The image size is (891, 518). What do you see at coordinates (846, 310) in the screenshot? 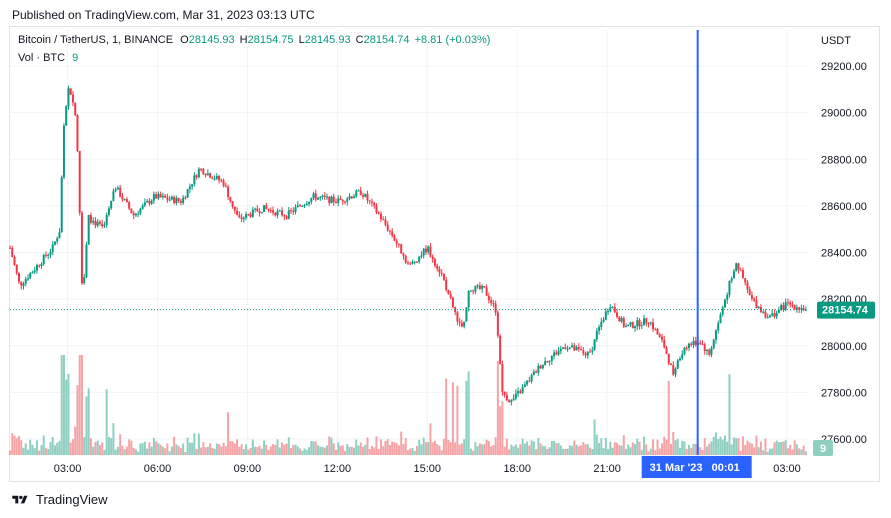
I see `last-price-badge: 28154.74` at bounding box center [846, 310].